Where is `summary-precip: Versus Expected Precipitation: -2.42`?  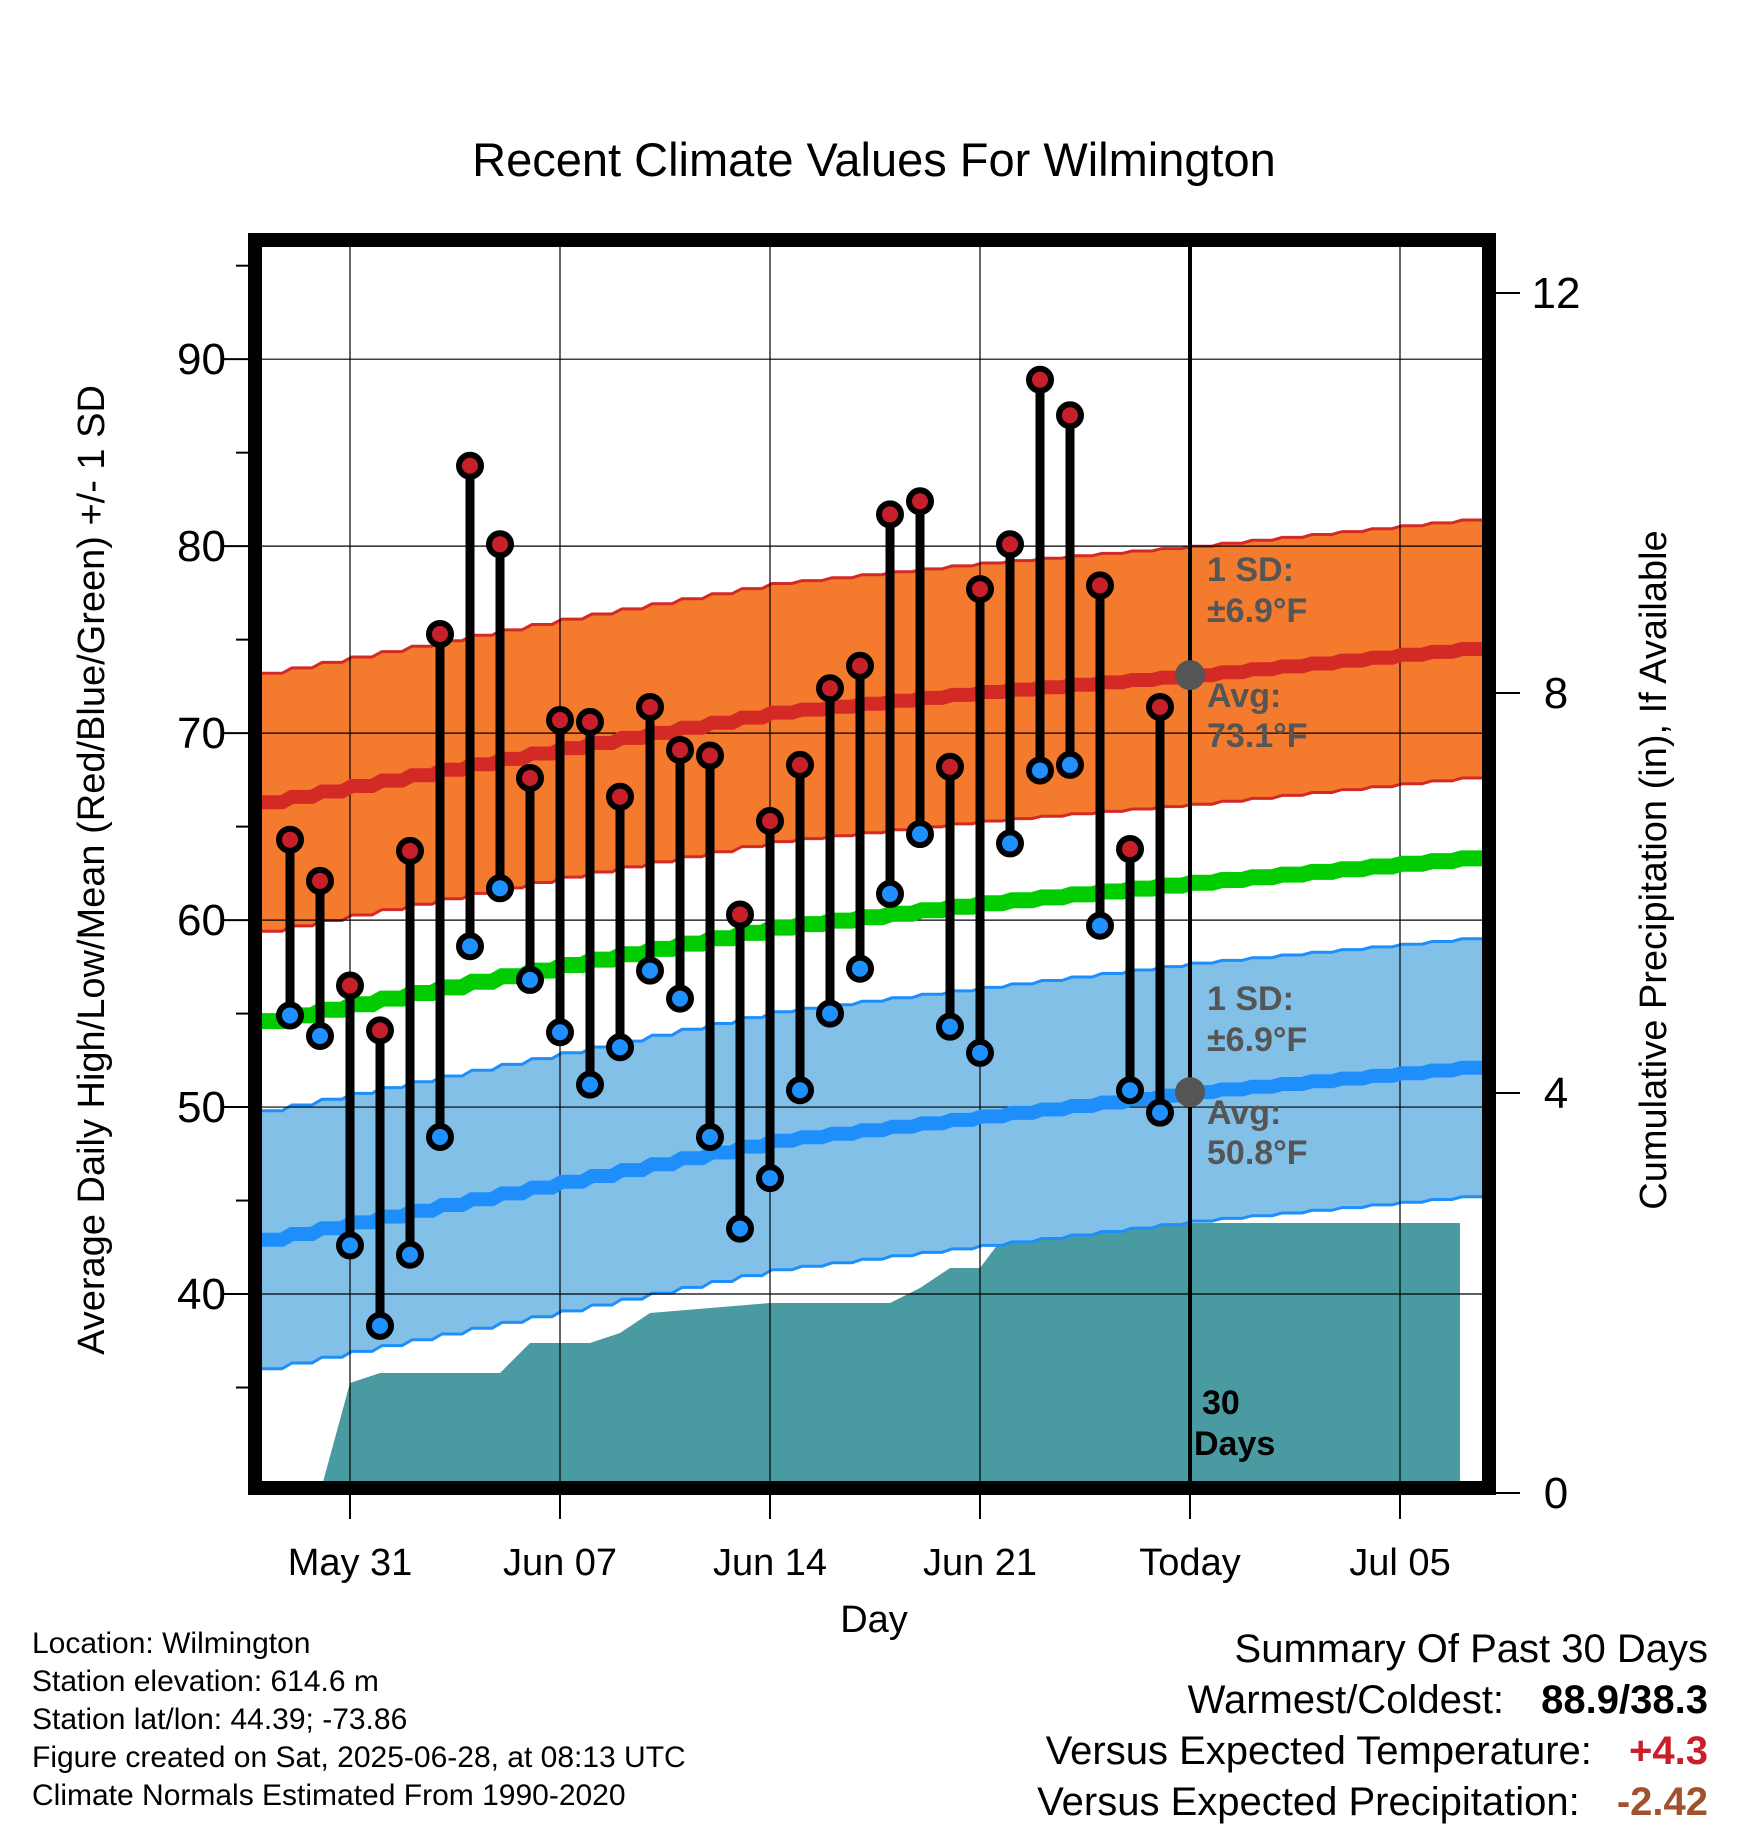
summary-precip: Versus Expected Precipitation: -2.42 is located at coordinates (1372, 1802).